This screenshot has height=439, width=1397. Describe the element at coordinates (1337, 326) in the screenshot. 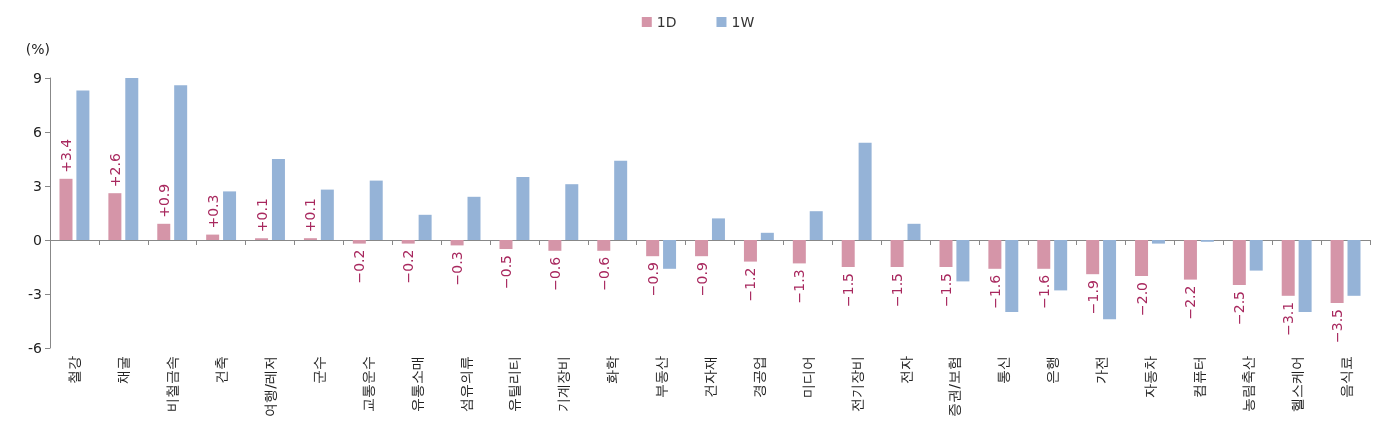

I see `data-label: −3.5` at that location.